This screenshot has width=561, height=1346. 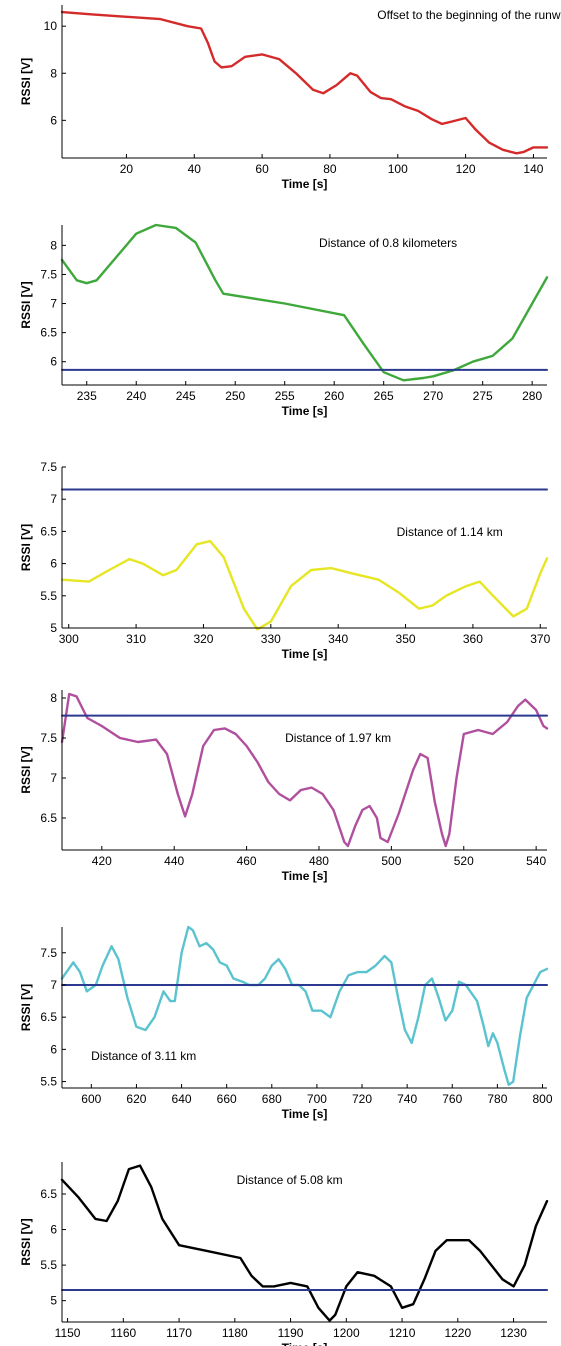 I want to click on x-tick-label: 300, so click(x=69, y=639).